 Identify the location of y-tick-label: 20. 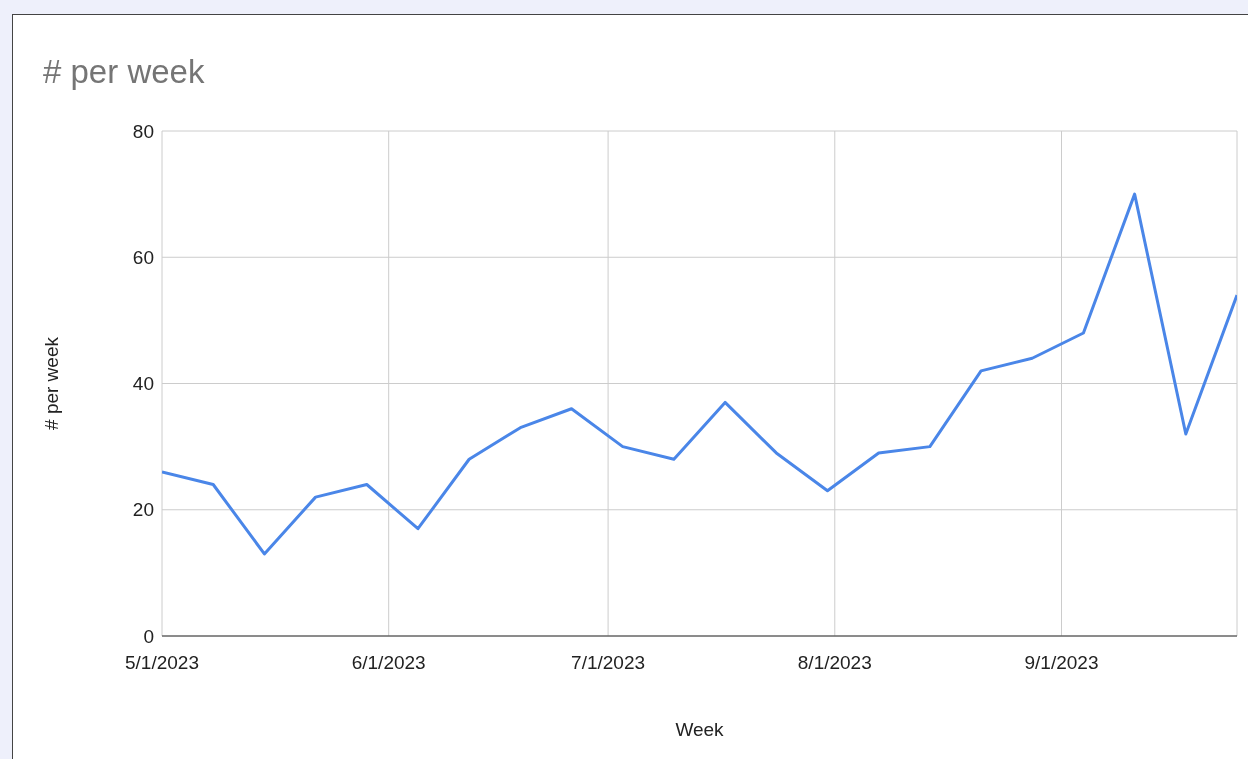
(143, 510).